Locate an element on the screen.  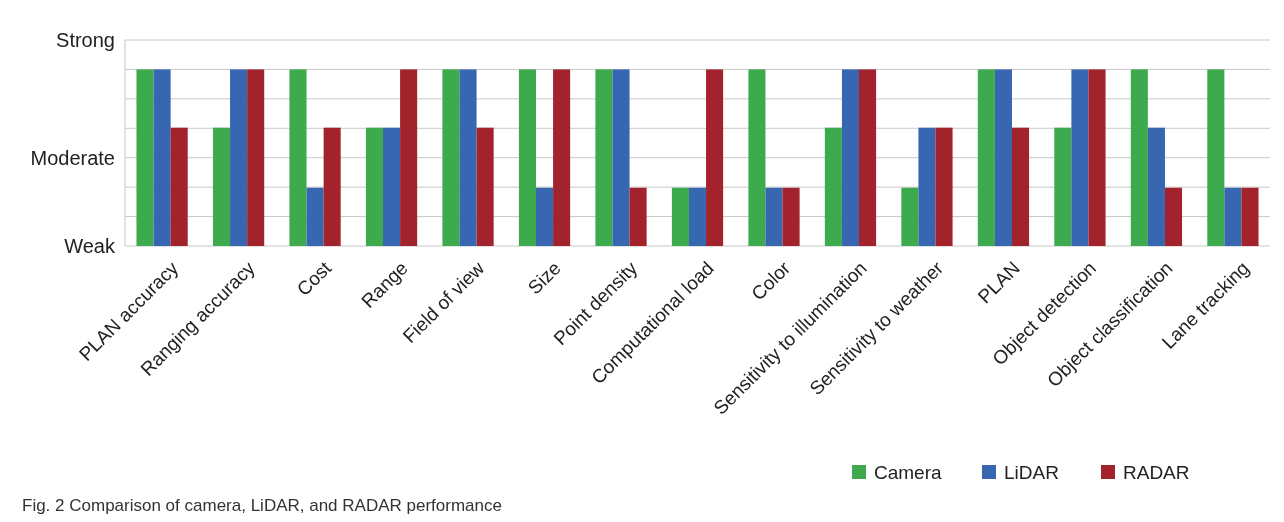
x-tick-label: Cost is located at coordinates (314, 278).